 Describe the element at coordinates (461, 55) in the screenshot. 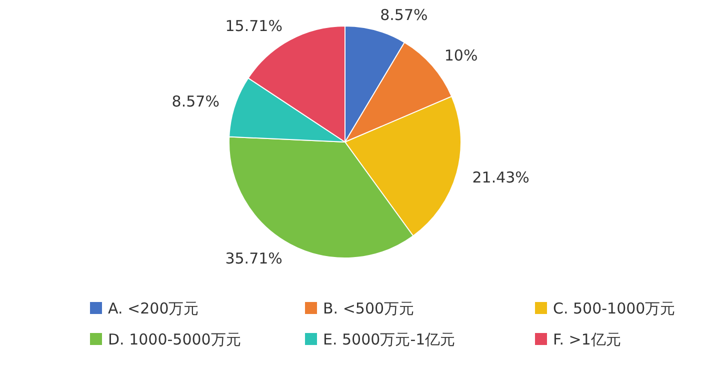

I see `data-label: 10%` at that location.